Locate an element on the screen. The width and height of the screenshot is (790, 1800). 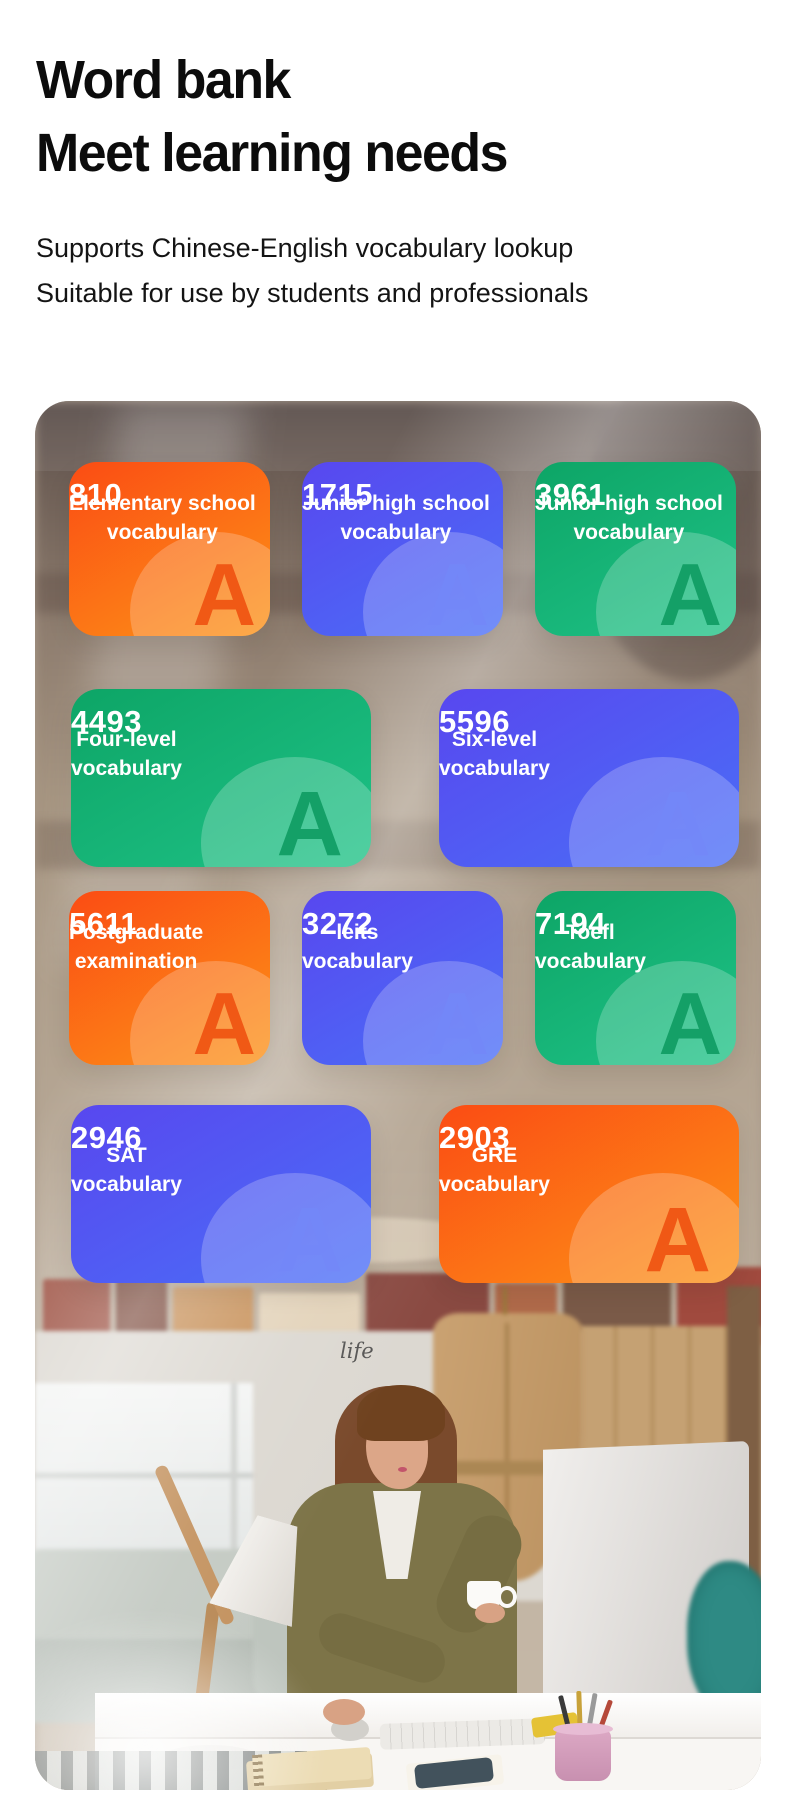
vocab-card-count: 5596 is located at coordinates (474, 721).